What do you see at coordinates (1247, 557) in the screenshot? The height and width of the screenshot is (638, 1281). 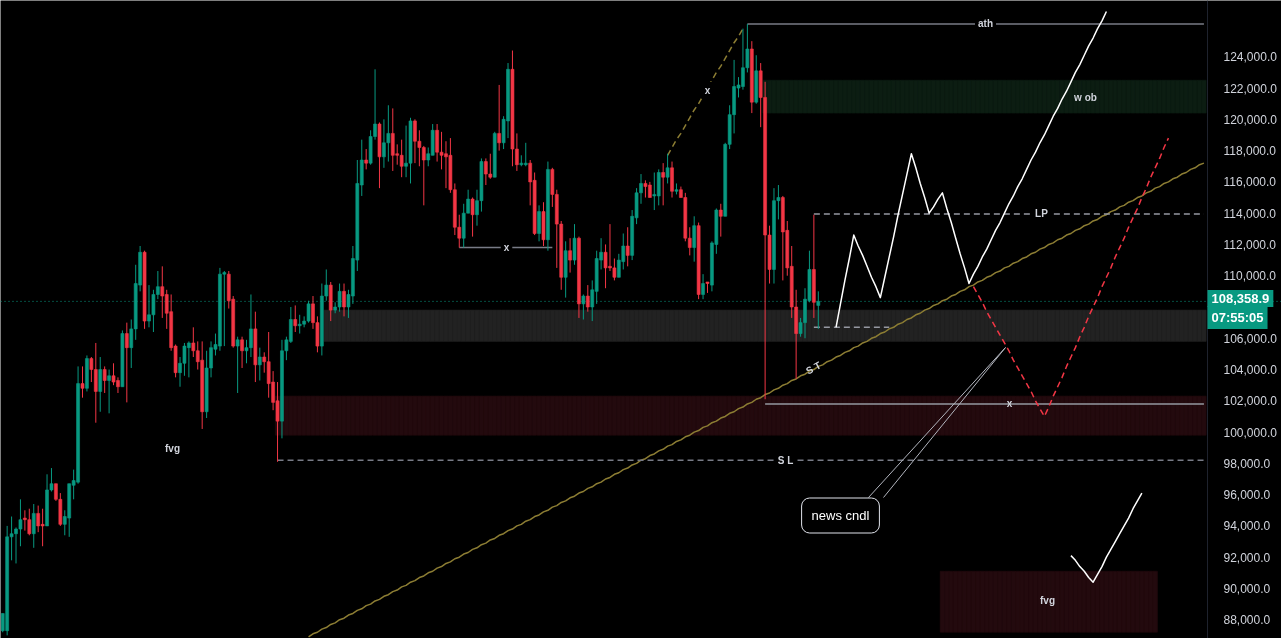 I see `y-tick-label: 92,000.0` at bounding box center [1247, 557].